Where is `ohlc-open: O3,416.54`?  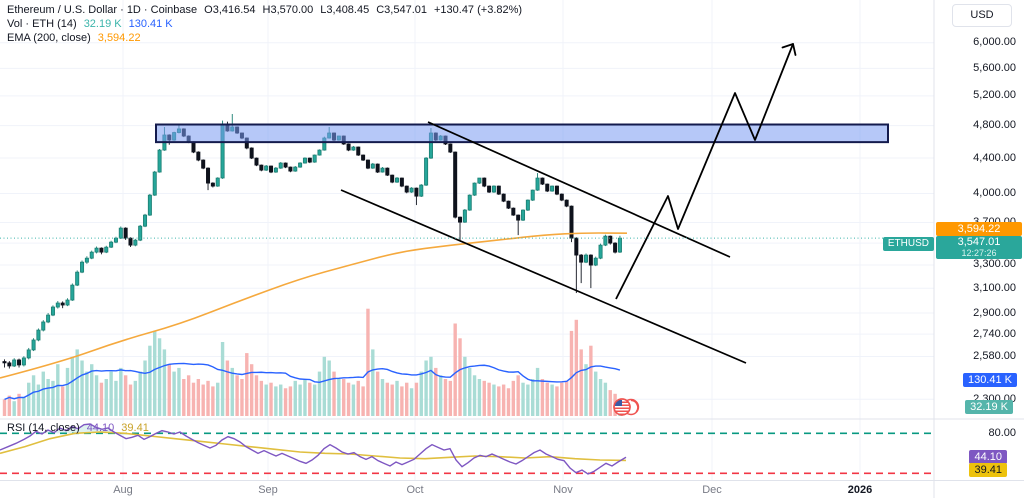 ohlc-open: O3,416.54 is located at coordinates (230, 10).